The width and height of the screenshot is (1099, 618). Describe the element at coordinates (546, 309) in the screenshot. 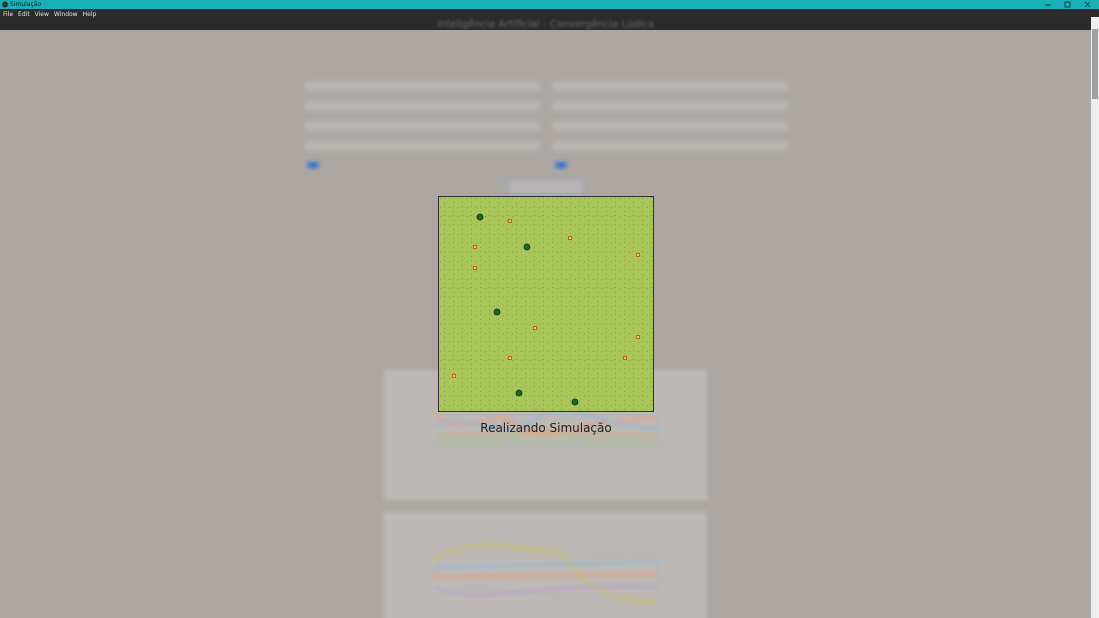

I see `agents` at that location.